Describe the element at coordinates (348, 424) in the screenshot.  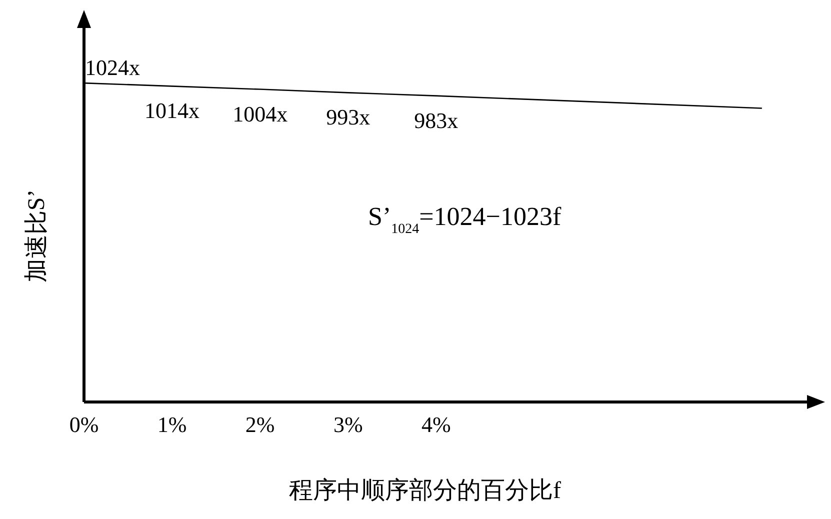
I see `x-tick-label: 3%` at that location.